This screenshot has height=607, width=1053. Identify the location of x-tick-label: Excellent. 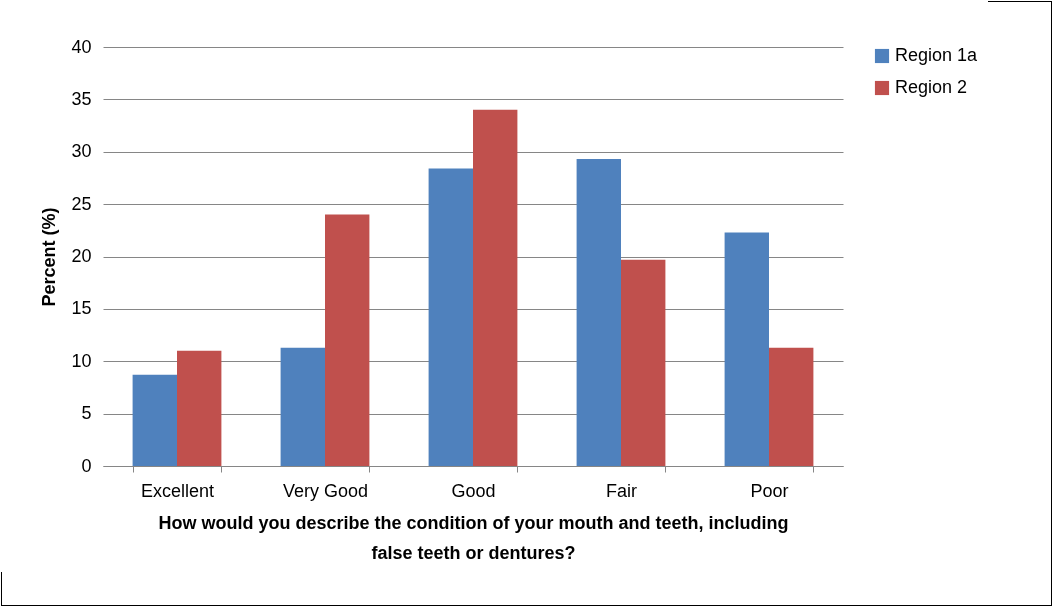
(177, 490).